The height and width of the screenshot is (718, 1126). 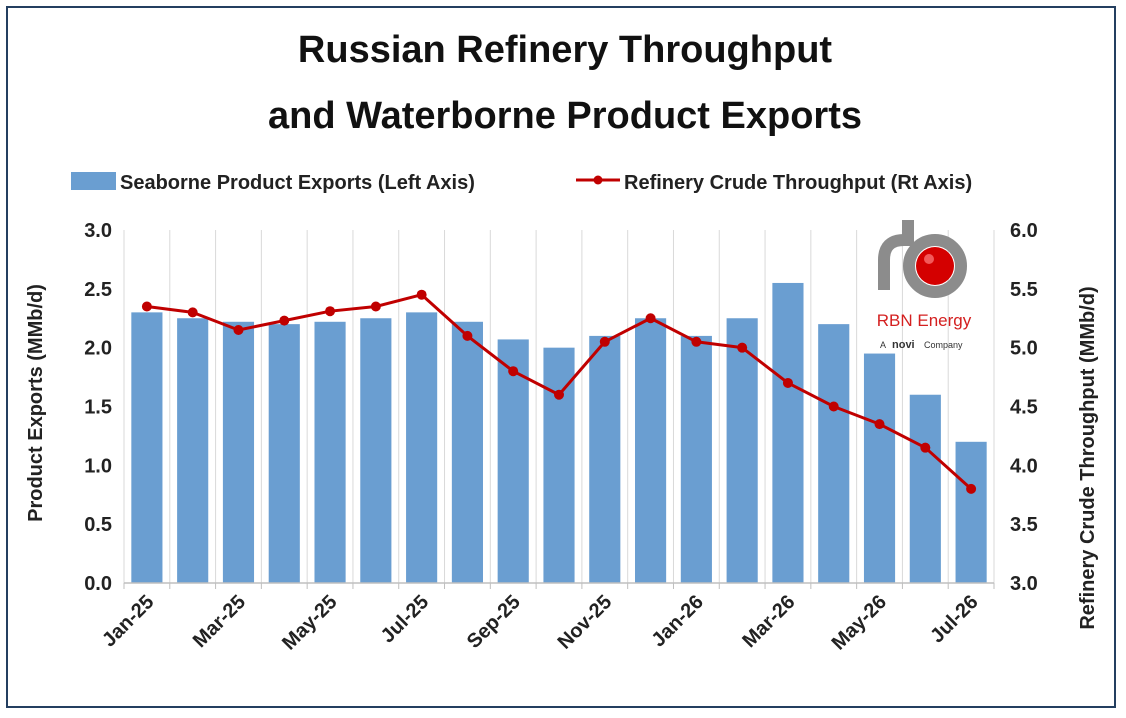 I want to click on left-tick-label: 2.5, so click(x=98, y=290).